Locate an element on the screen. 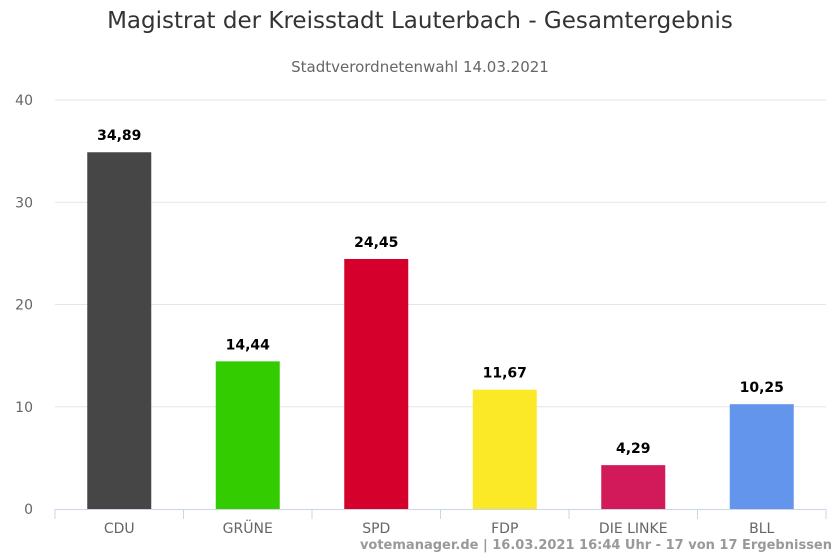  data-label: 4,29 is located at coordinates (633, 449).